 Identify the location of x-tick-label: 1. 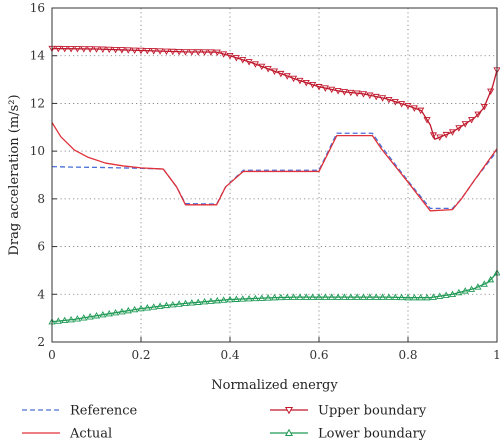
(496, 355).